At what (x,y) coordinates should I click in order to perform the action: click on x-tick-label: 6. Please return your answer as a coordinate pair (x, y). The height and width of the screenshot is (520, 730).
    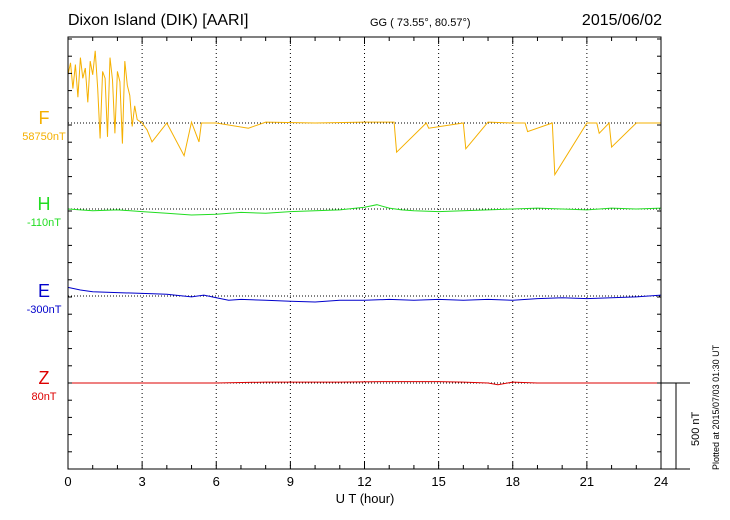
    Looking at the image, I should click on (216, 481).